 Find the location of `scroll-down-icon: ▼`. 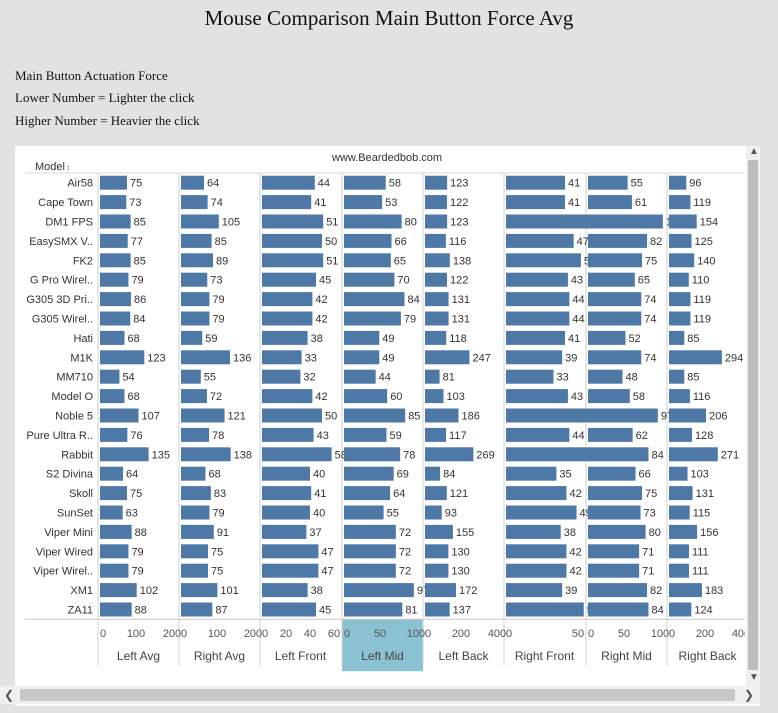

scroll-down-icon: ▼ is located at coordinates (754, 677).